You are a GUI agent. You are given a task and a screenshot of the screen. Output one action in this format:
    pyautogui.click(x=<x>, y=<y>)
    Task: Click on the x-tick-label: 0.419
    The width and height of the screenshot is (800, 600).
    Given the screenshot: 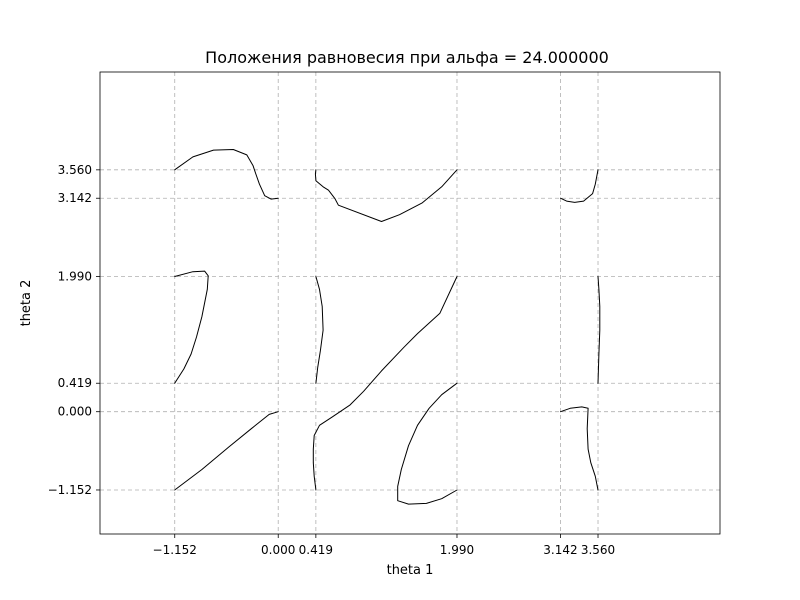 What is the action you would take?
    pyautogui.click(x=316, y=550)
    